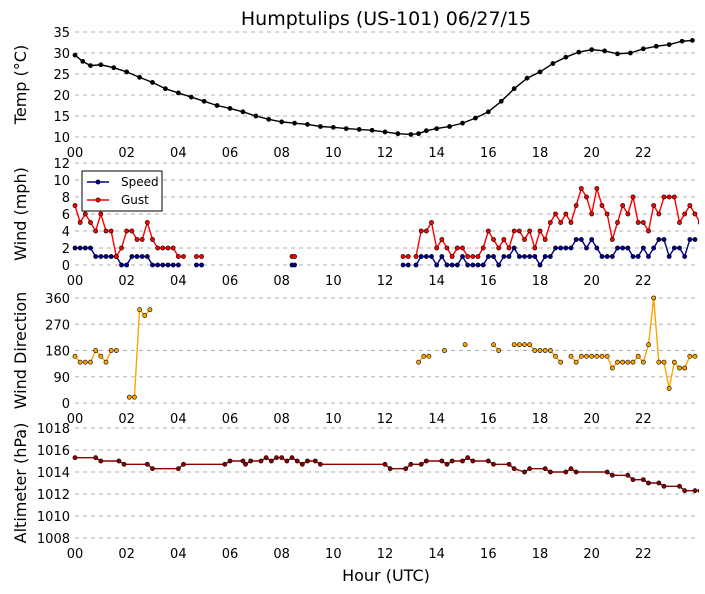  What do you see at coordinates (20, 214) in the screenshot?
I see `y-axis-label-wind: Wind (mph)` at bounding box center [20, 214].